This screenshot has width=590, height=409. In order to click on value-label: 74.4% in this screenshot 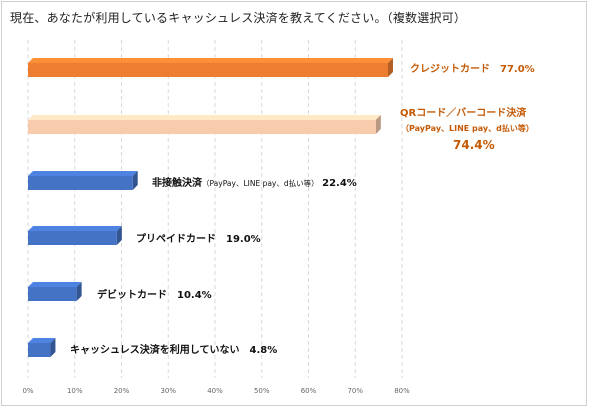, I will do `click(474, 145)`.